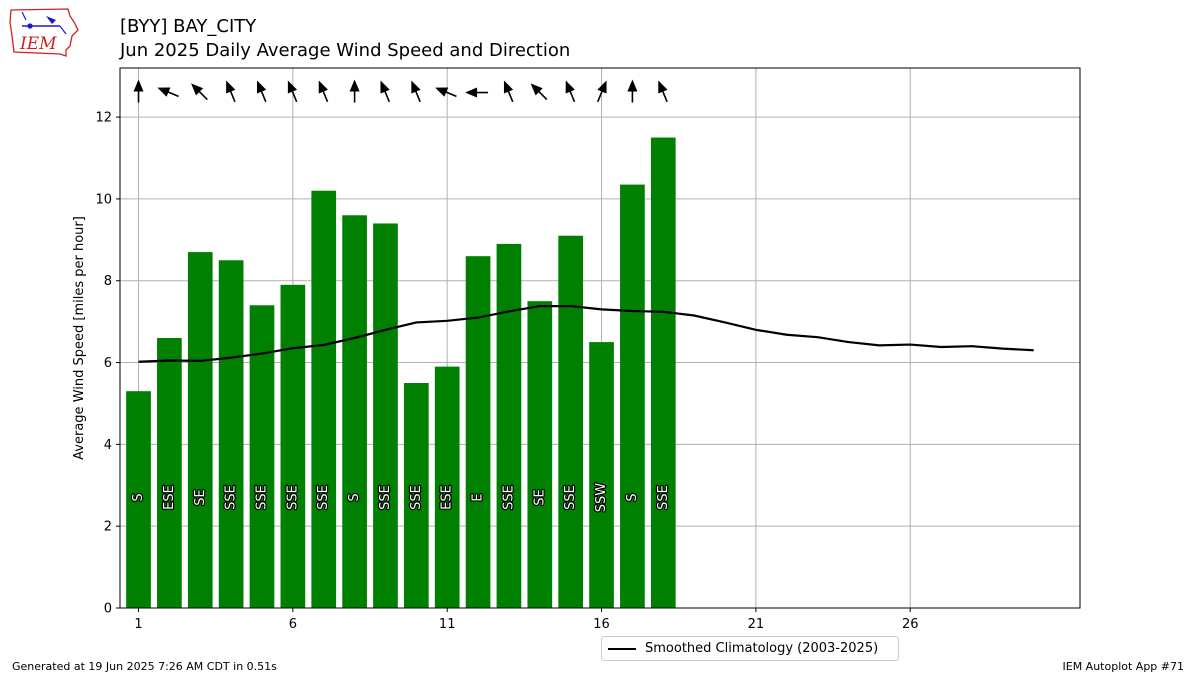 This screenshot has width=1200, height=675. I want to click on x-tick-label: 11, so click(447, 624).